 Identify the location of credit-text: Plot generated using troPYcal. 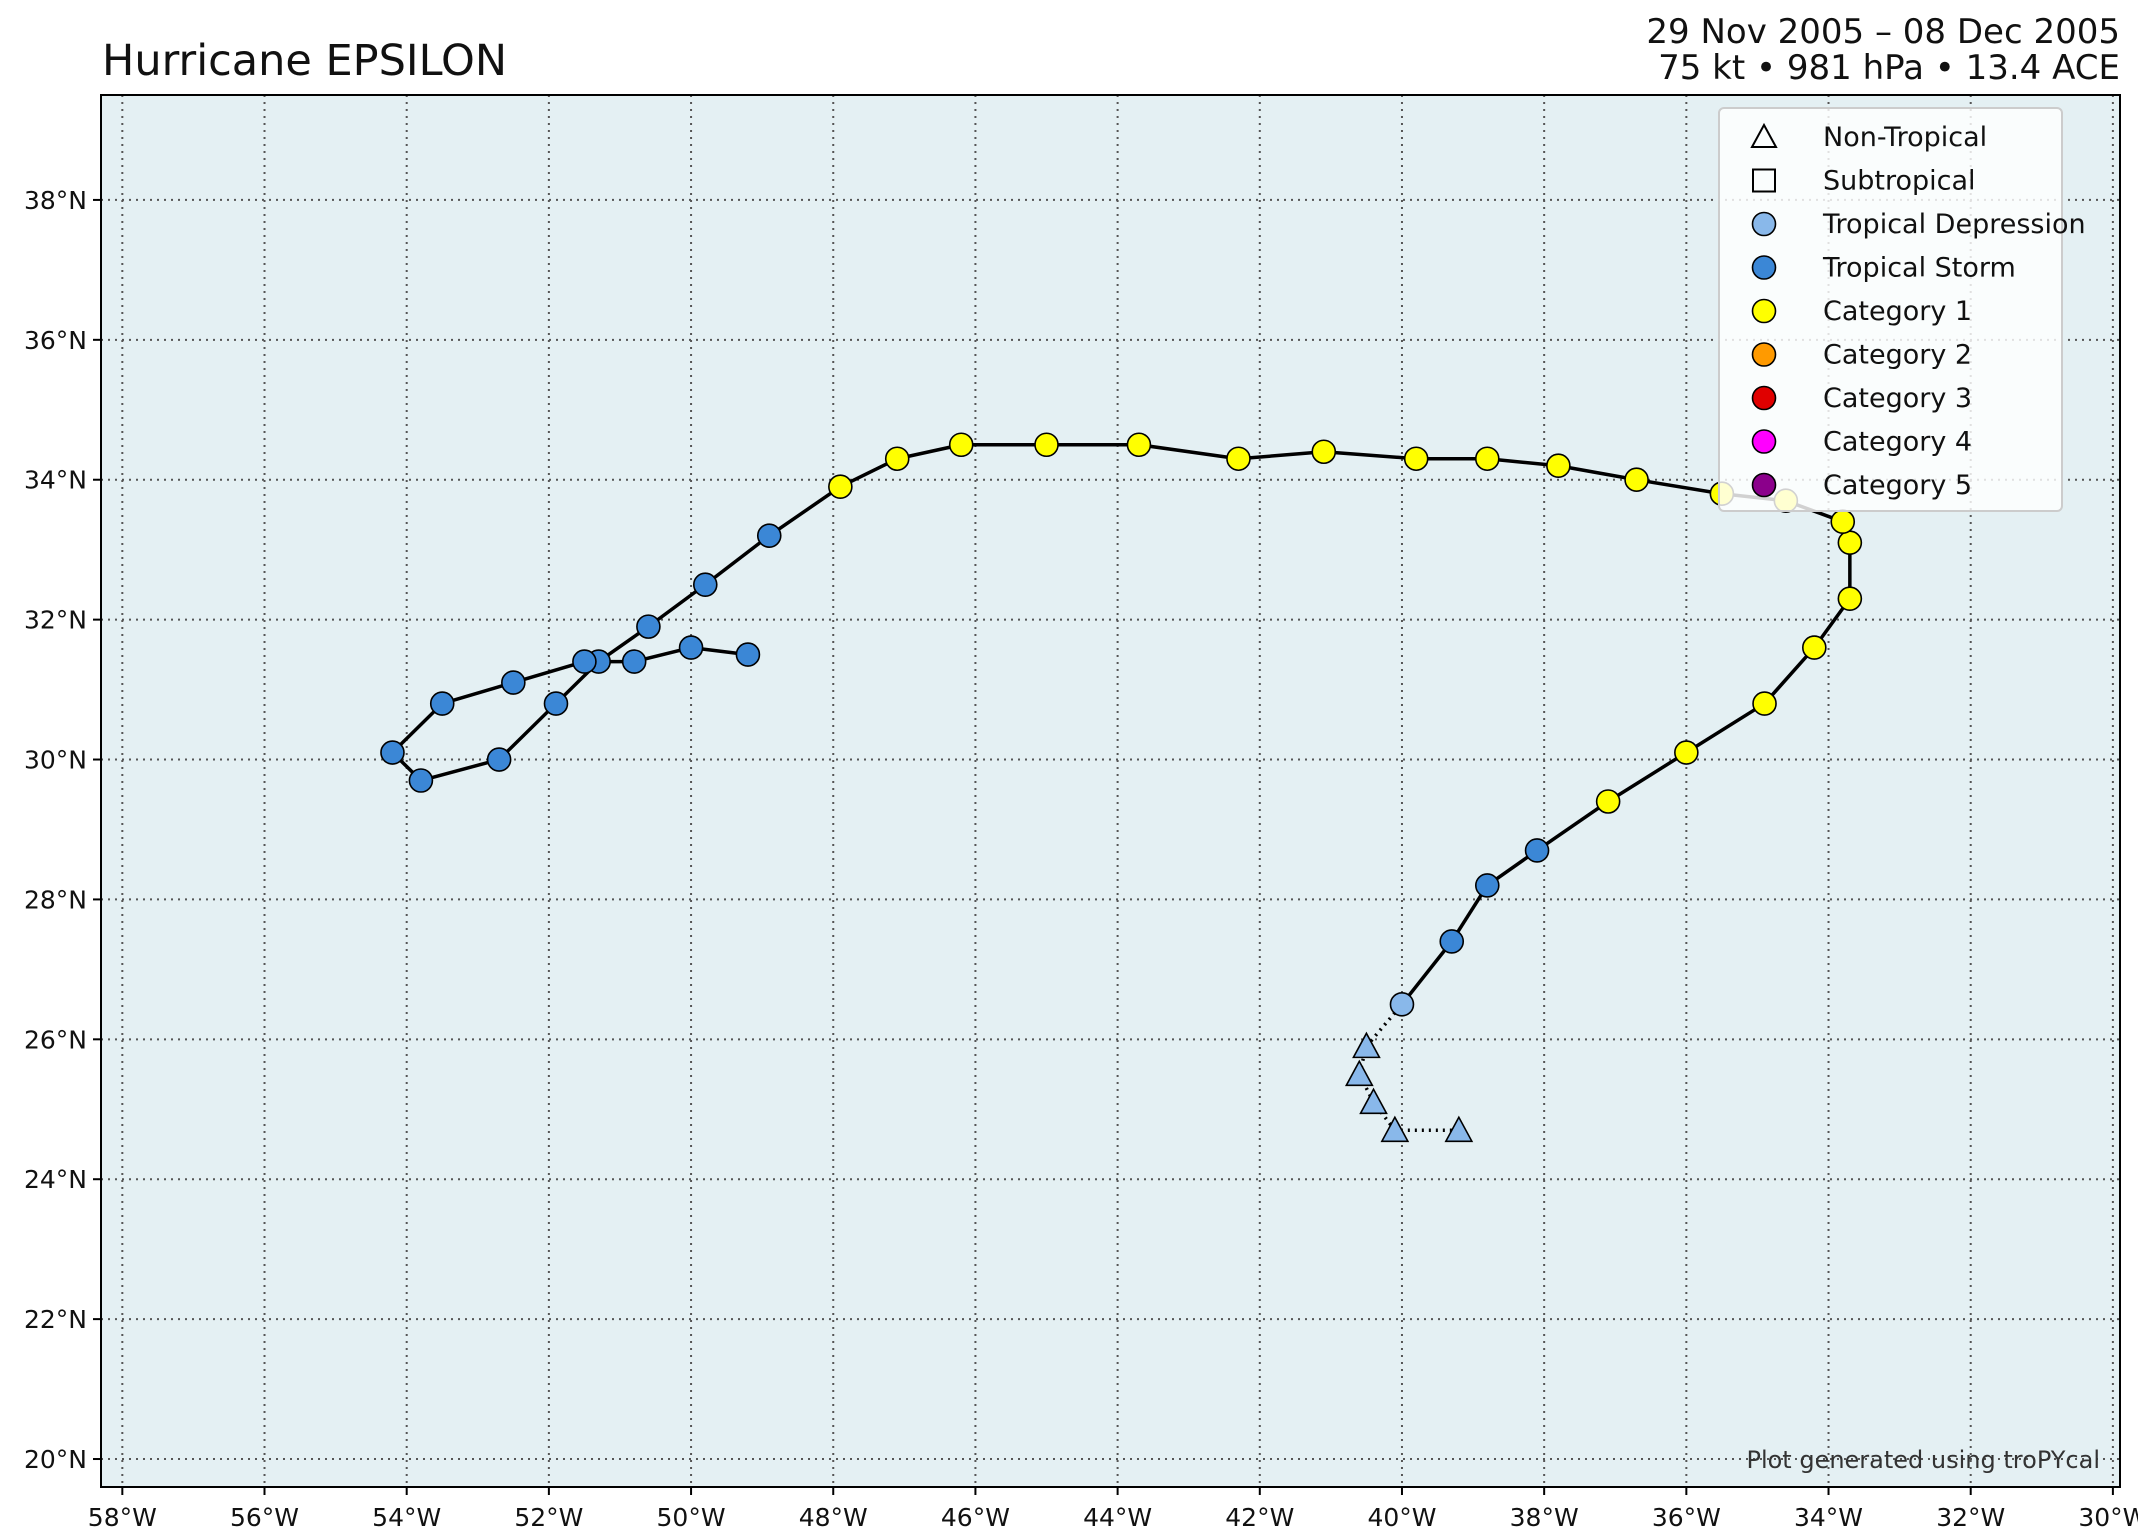
(1923, 1460).